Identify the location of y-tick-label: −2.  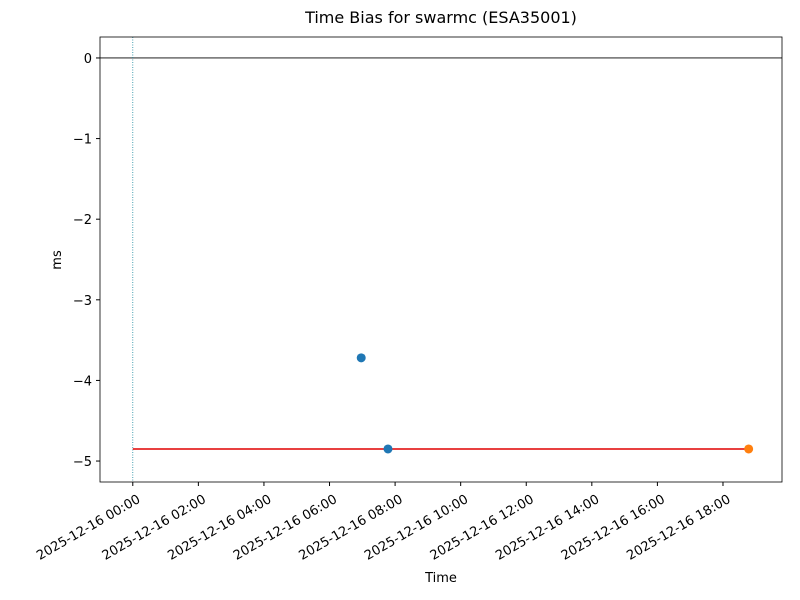
(82, 220).